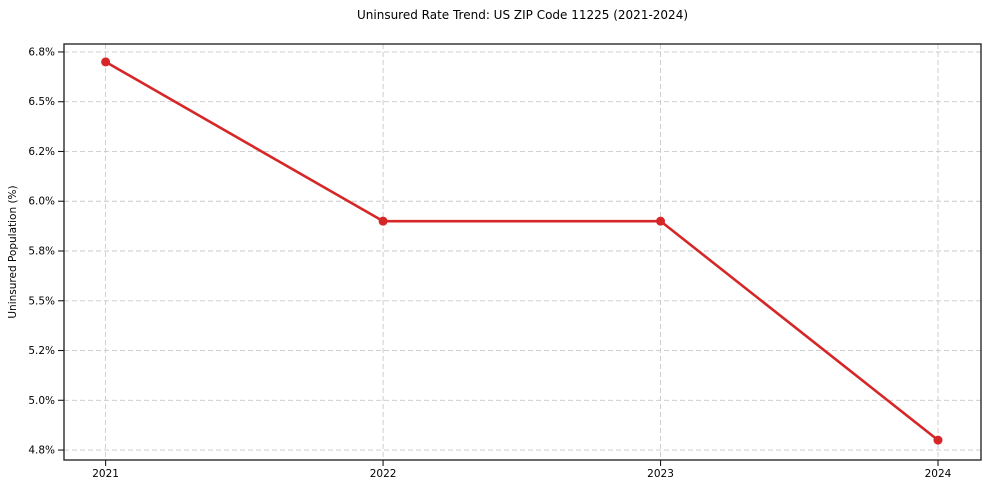 The width and height of the screenshot is (989, 490). What do you see at coordinates (41, 152) in the screenshot?
I see `y-tick-label: 6.2%` at bounding box center [41, 152].